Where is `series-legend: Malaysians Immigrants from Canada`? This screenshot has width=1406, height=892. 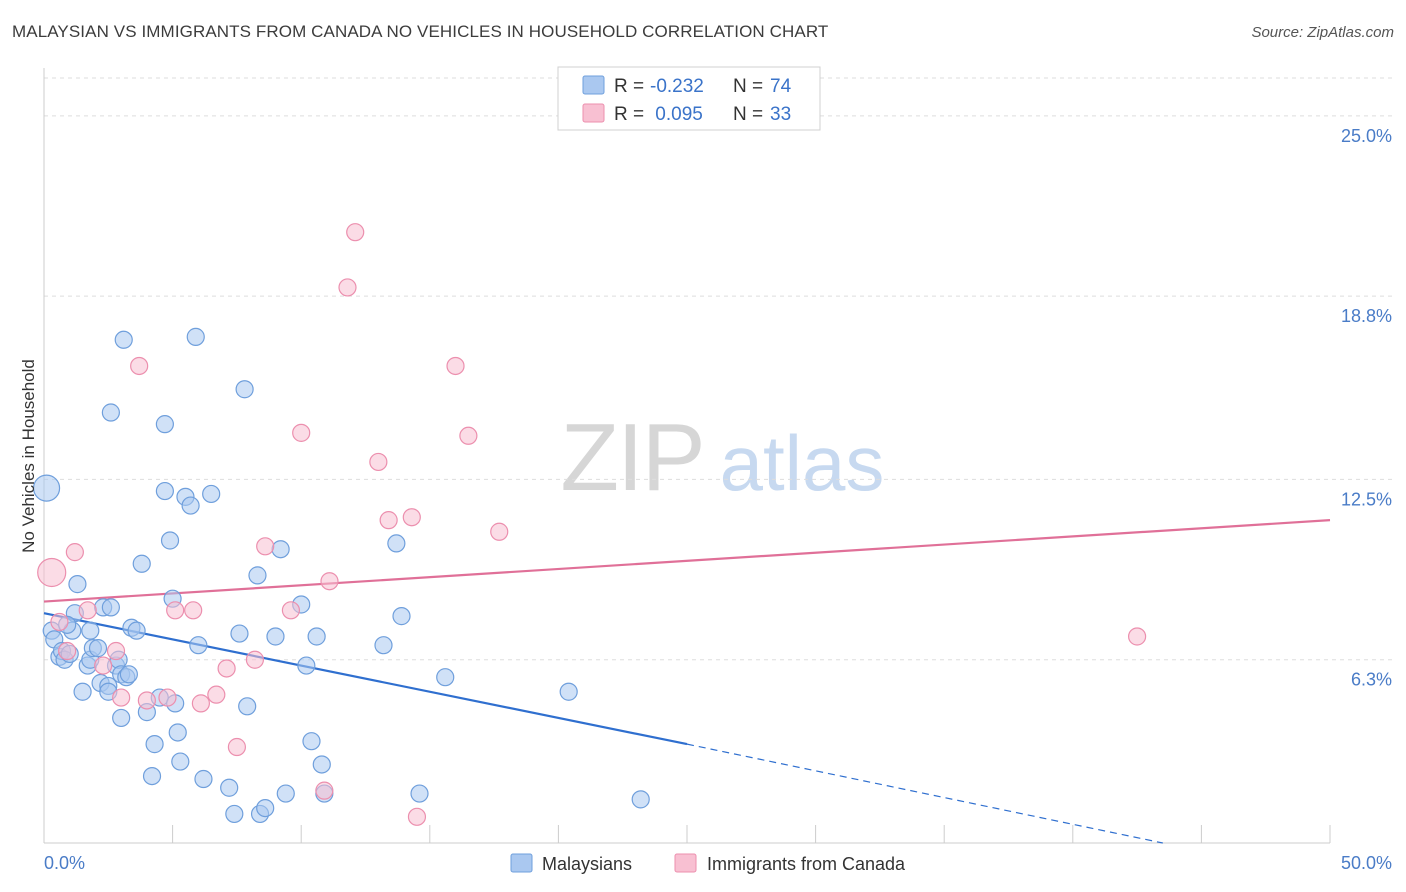 series-legend: Malaysians Immigrants from Canada is located at coordinates (708, 863).